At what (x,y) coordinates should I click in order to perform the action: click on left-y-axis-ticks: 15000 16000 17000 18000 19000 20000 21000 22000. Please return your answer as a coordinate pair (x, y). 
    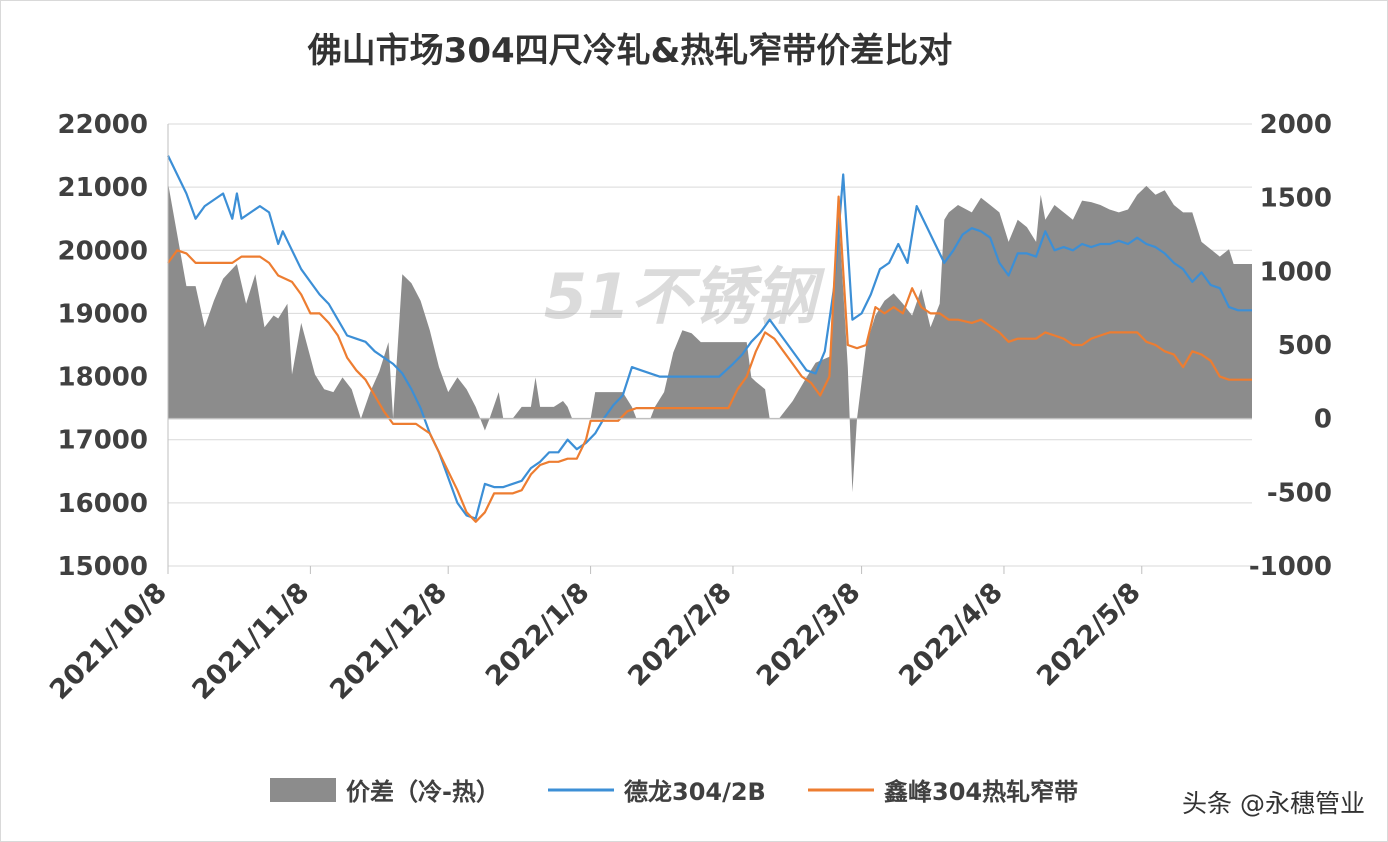
    Looking at the image, I should click on (103, 346).